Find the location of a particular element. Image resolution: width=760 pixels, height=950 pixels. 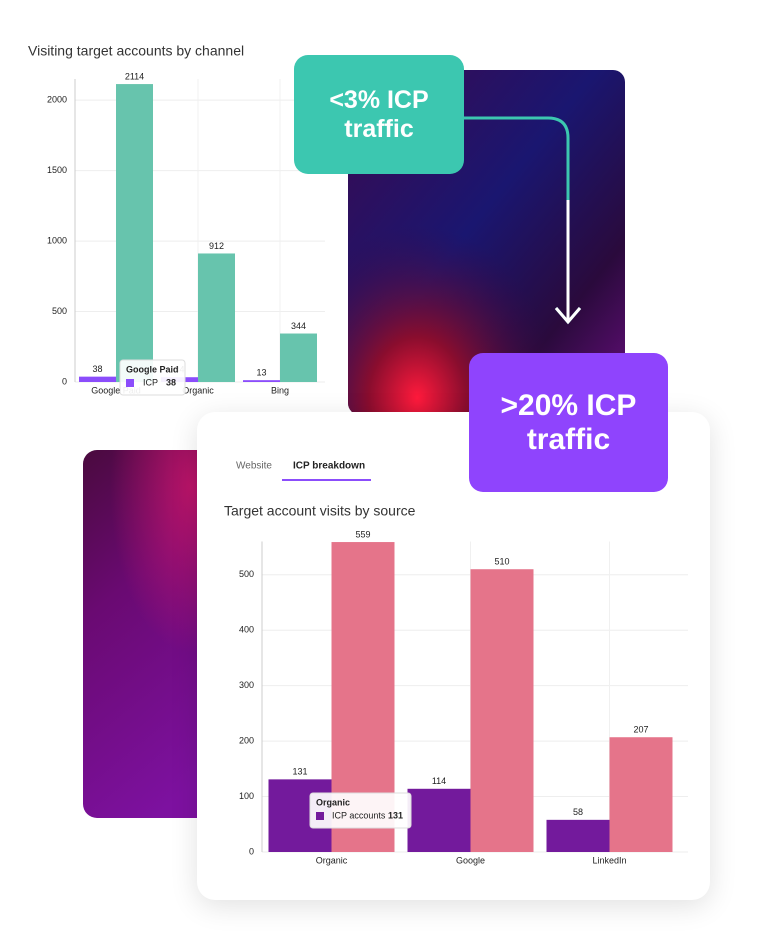

tooltip: Organic ICP accounts 131 is located at coordinates (360, 810).